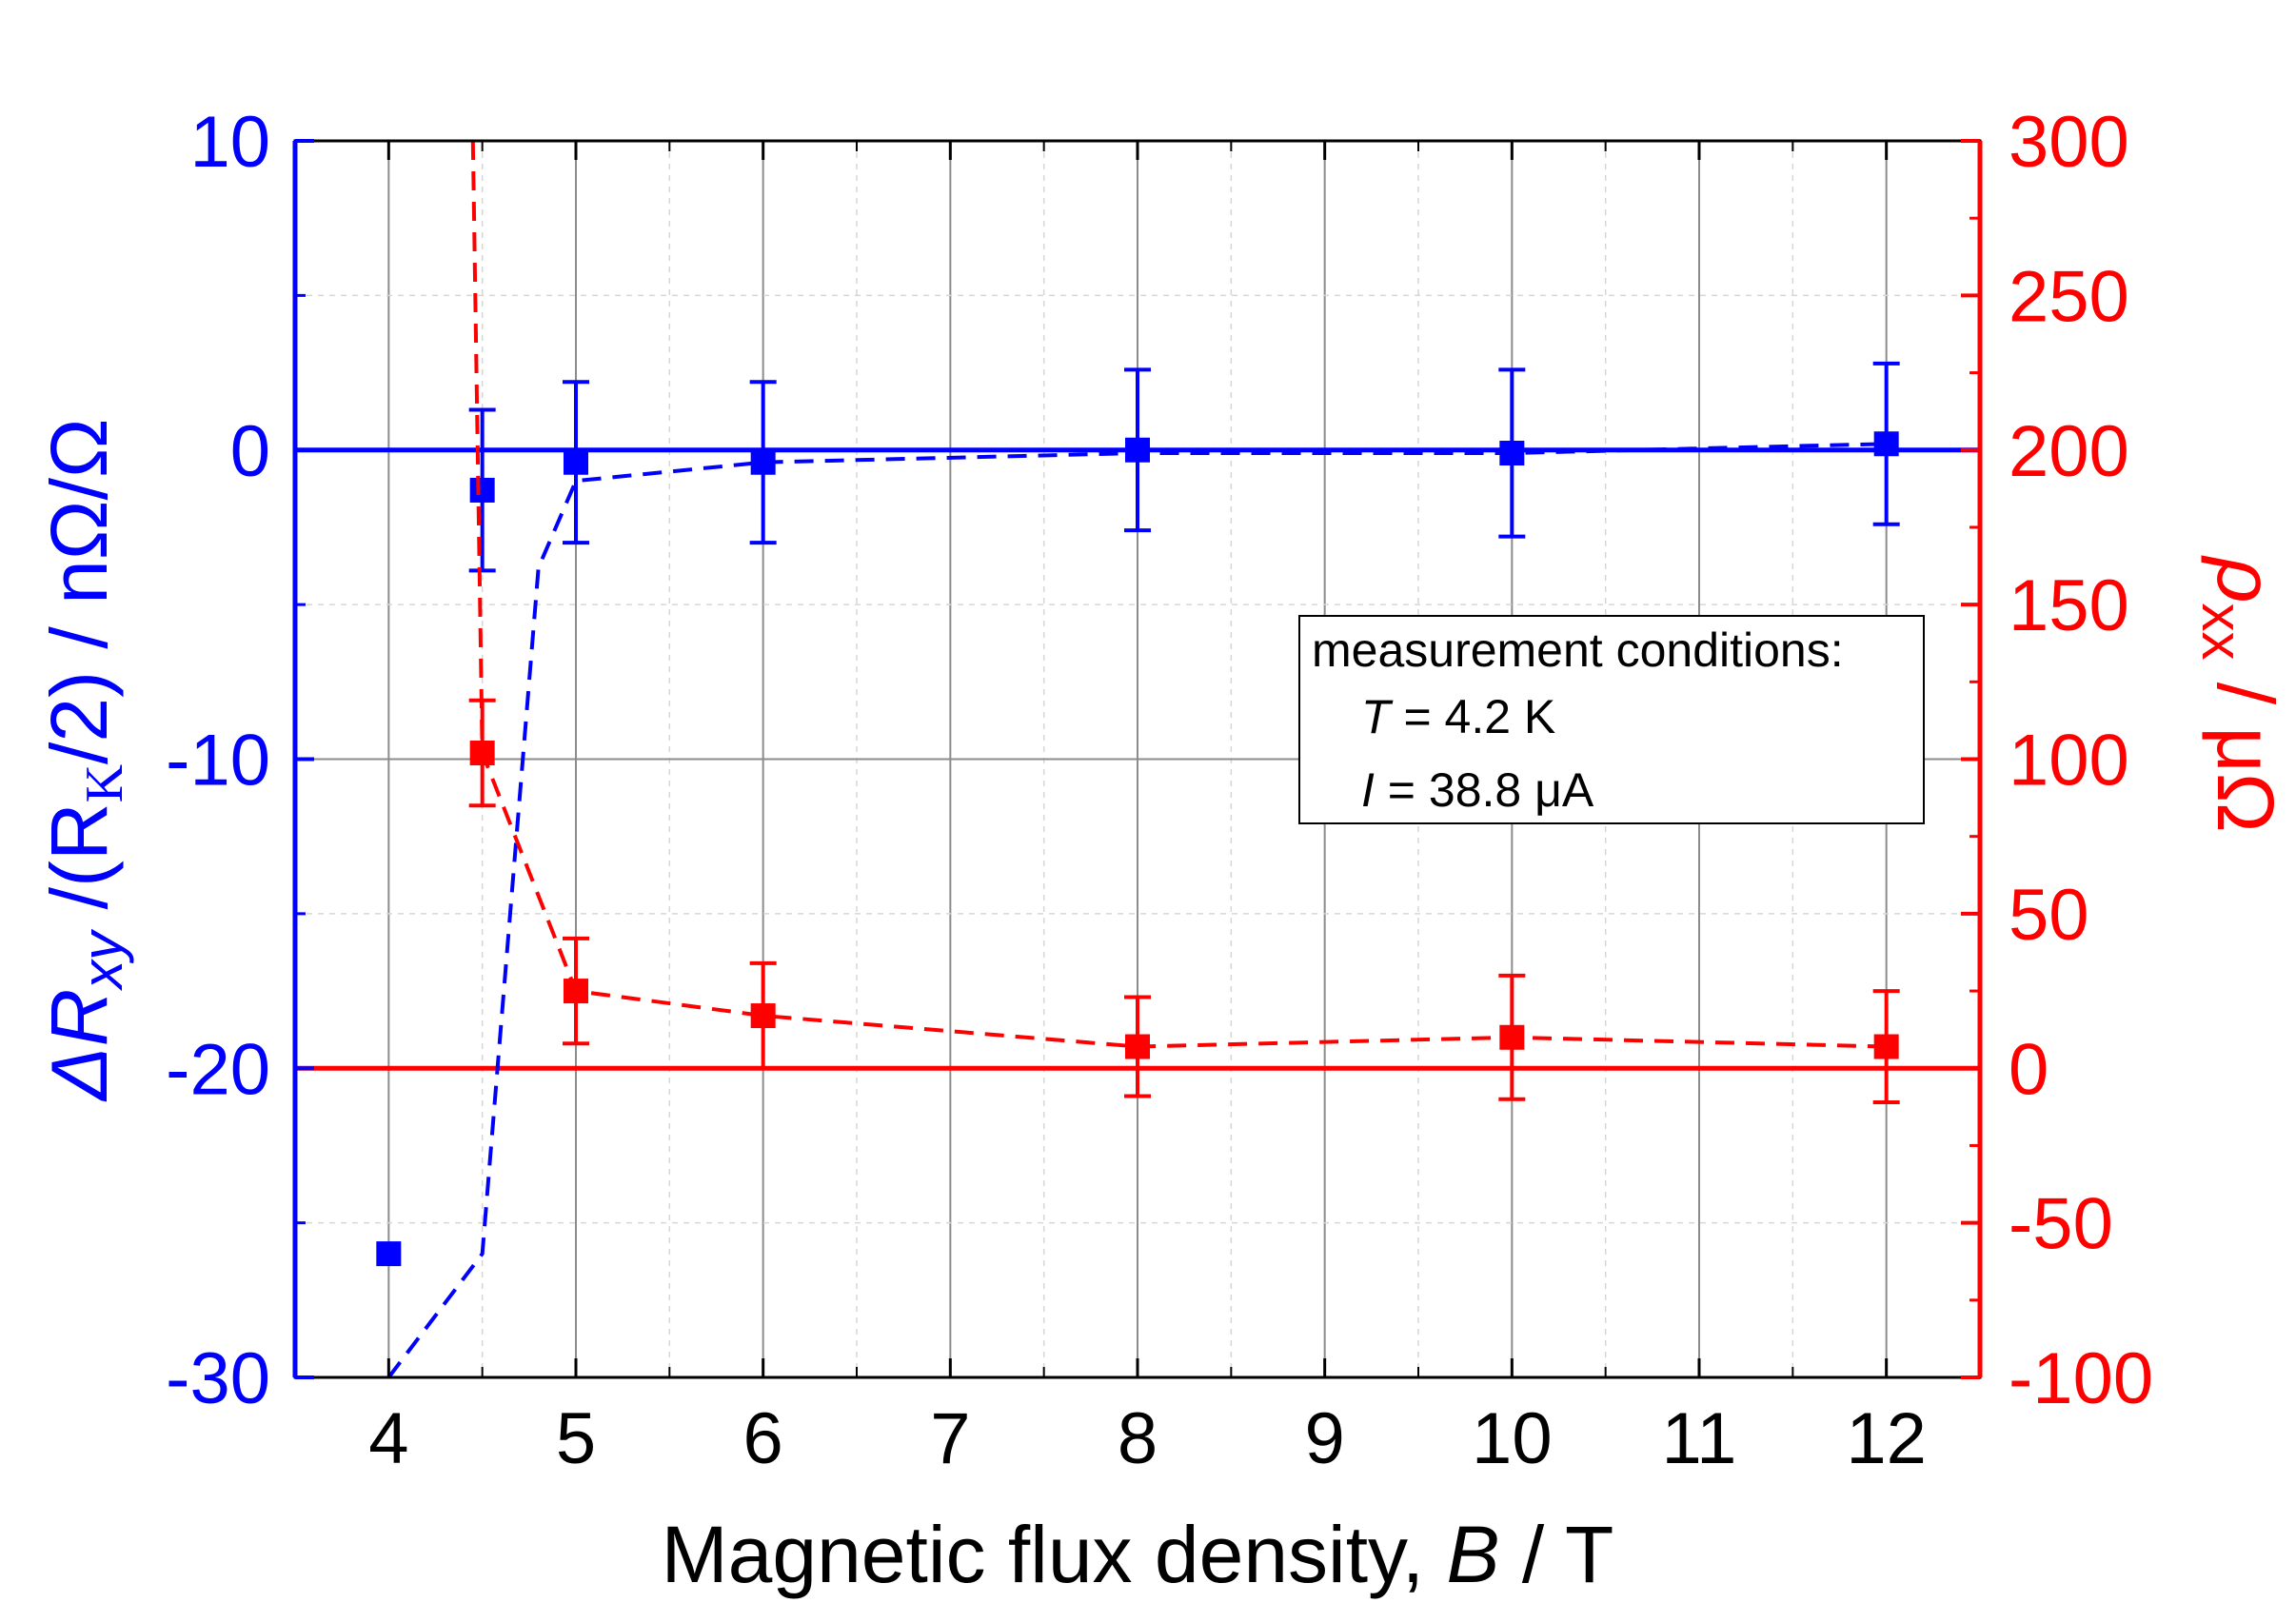 The image size is (2296, 1603). What do you see at coordinates (229, 142) in the screenshot?
I see `y-left-tick-label: 10` at bounding box center [229, 142].